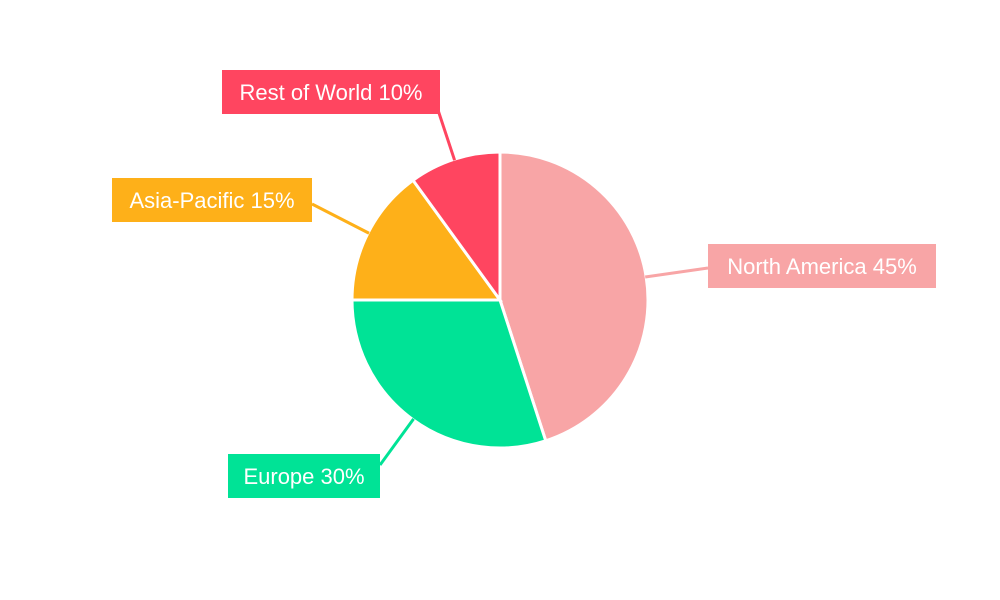  I want to click on data-label: Europe 30%, so click(303, 476).